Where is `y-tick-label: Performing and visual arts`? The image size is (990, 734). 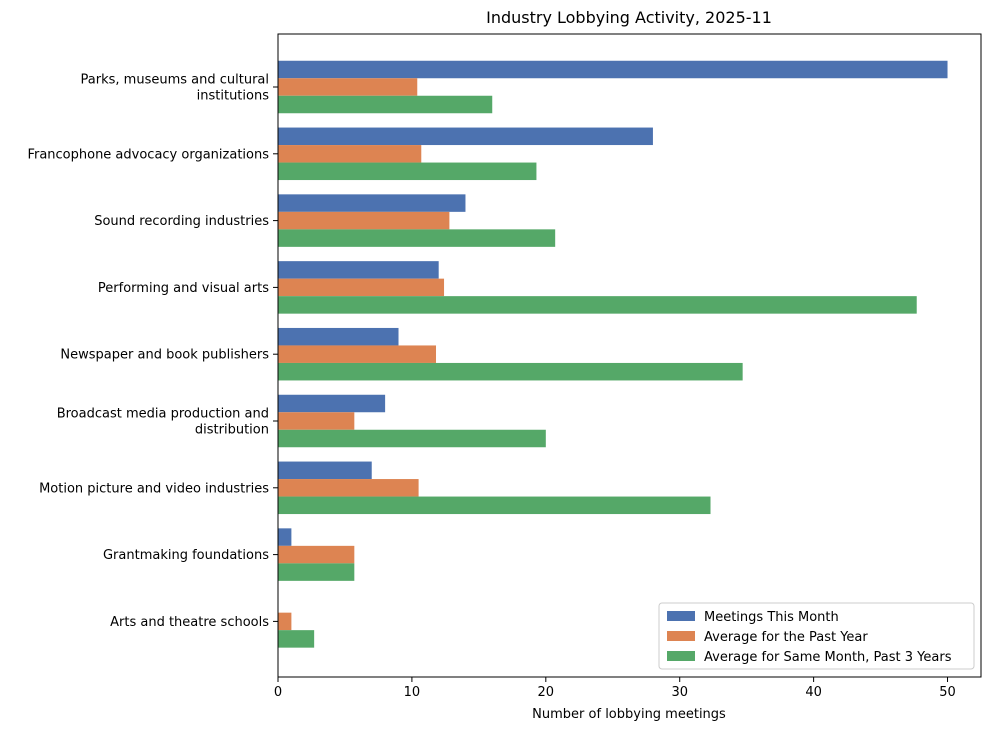 y-tick-label: Performing and visual arts is located at coordinates (183, 288).